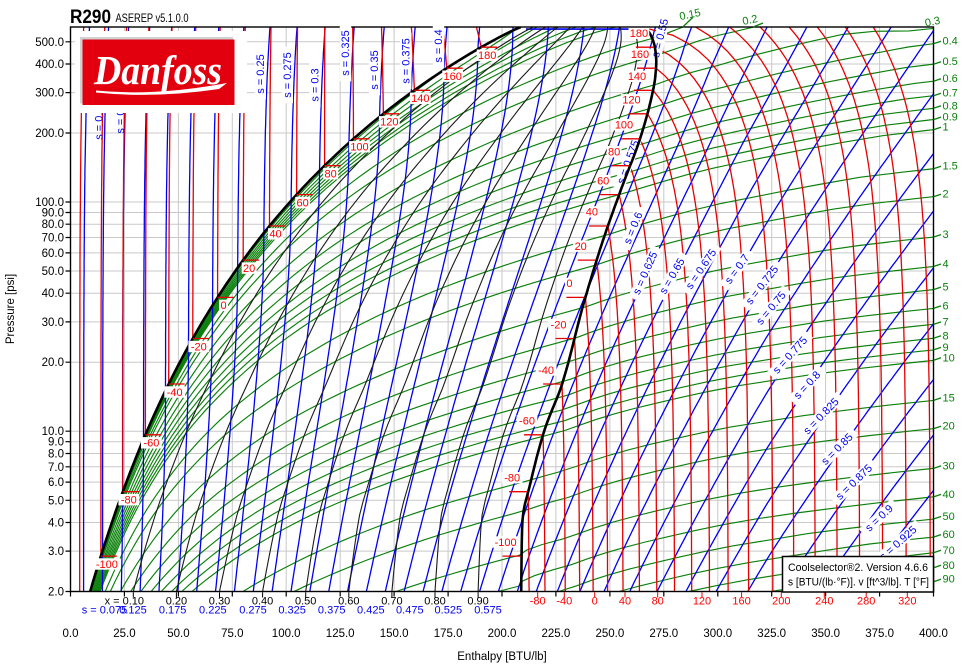 This screenshot has height=669, width=975. What do you see at coordinates (213, 611) in the screenshot?
I see `svg-text: 0.225` at bounding box center [213, 611].